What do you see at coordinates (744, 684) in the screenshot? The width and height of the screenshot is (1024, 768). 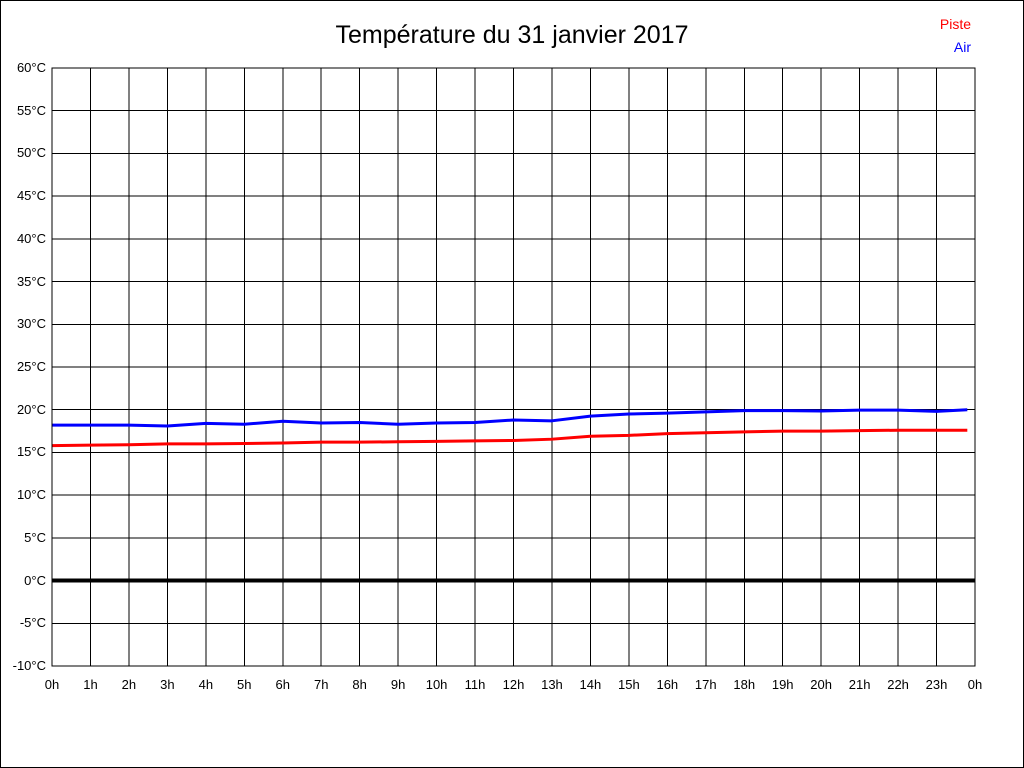 I see `x-tick-label: 18h` at bounding box center [744, 684].